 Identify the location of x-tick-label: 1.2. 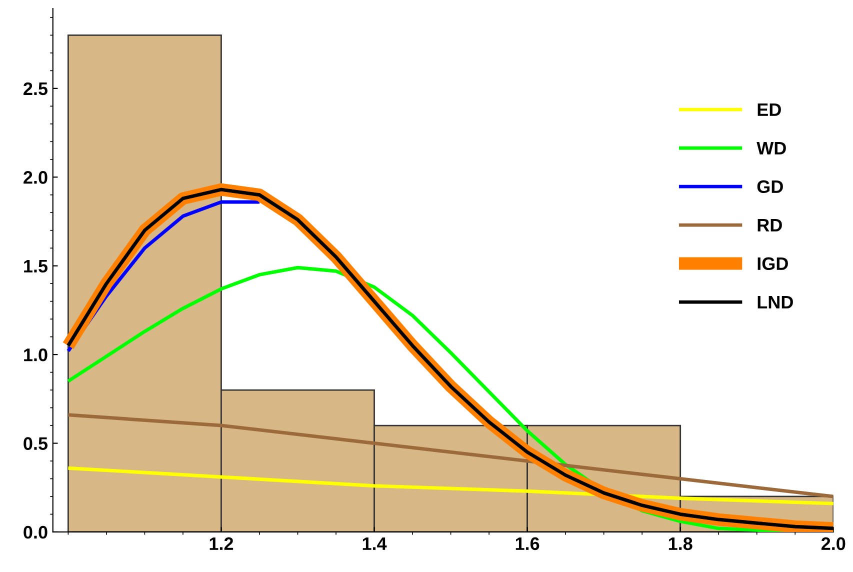
(222, 543).